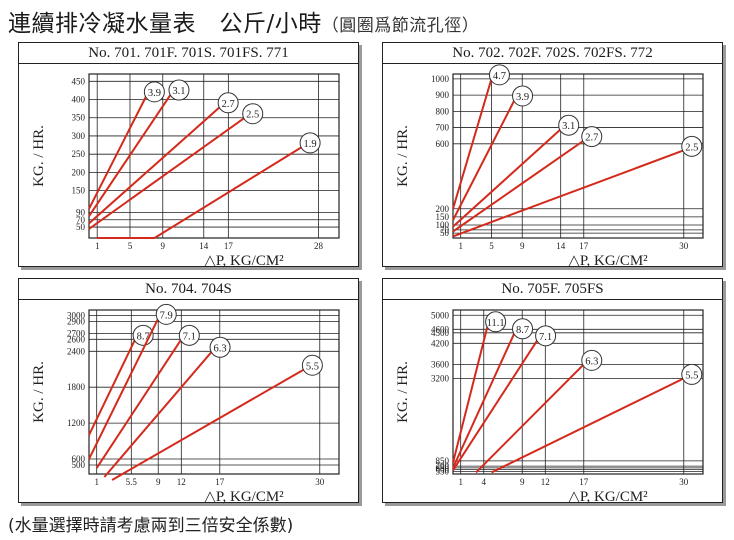 Image resolution: width=734 pixels, height=540 pixels. I want to click on y-tick-label: 1200, so click(76, 423).